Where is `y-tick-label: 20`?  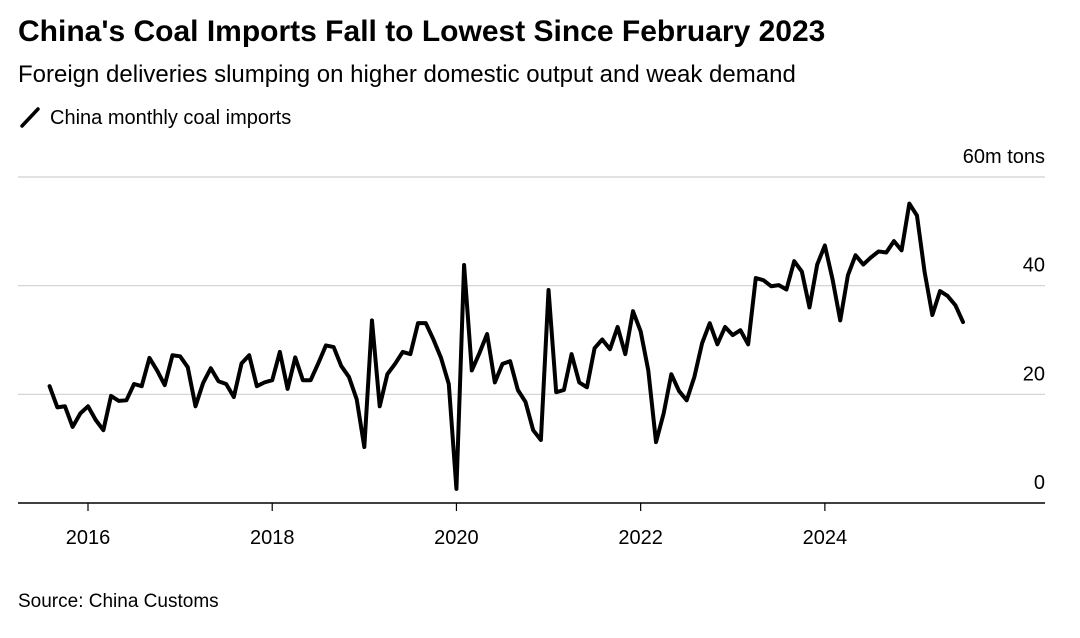 y-tick-label: 20 is located at coordinates (1034, 374).